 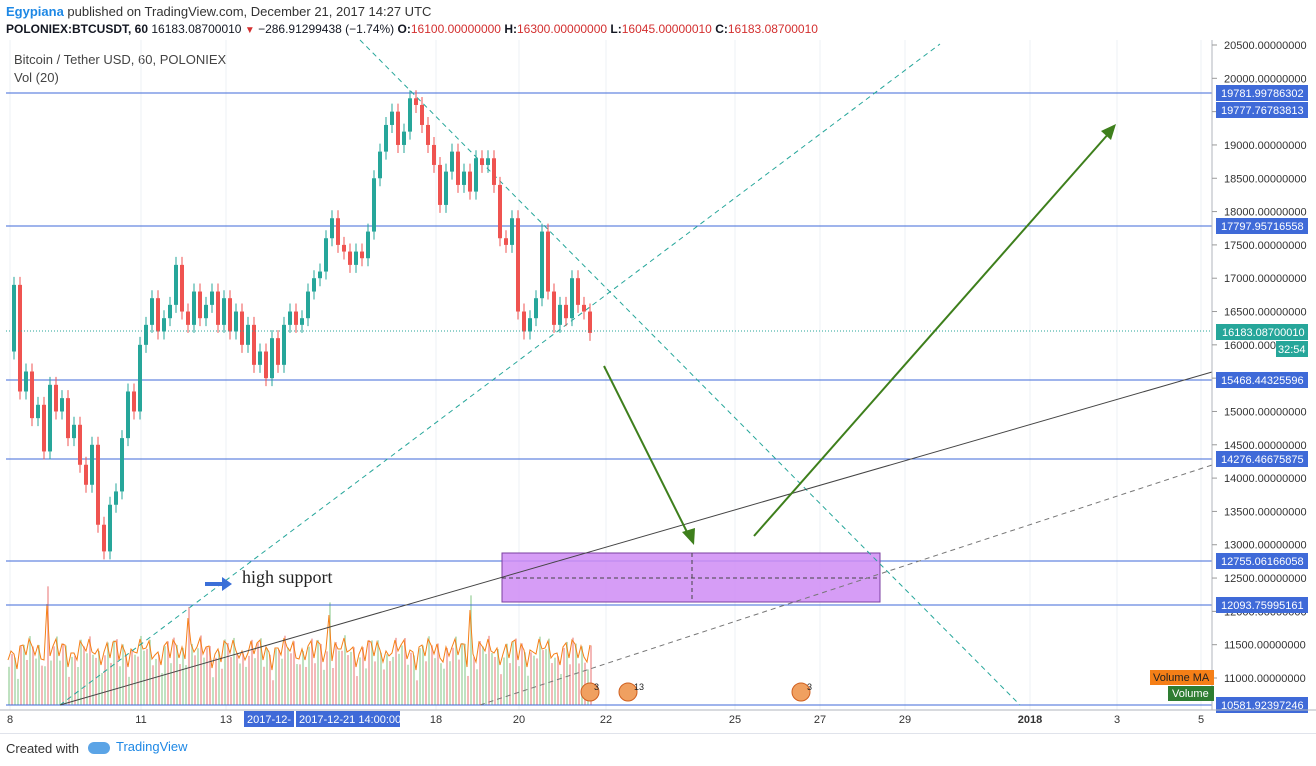 What do you see at coordinates (562, 29) in the screenshot?
I see `high-value: 16300.00000000` at bounding box center [562, 29].